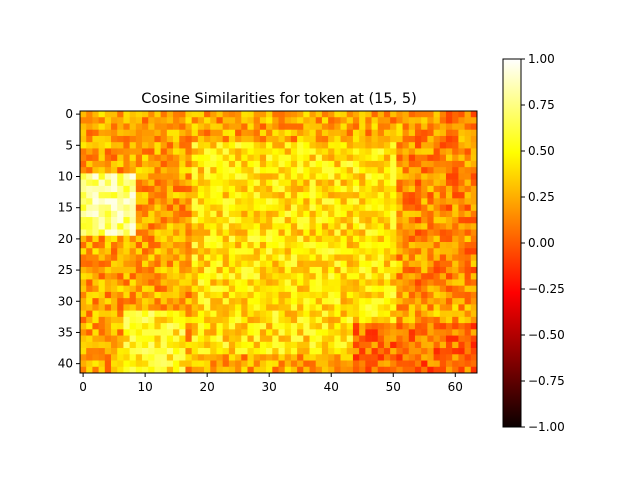 Image resolution: width=640 pixels, height=480 pixels. I want to click on x-tick-label: 0, so click(83, 387).